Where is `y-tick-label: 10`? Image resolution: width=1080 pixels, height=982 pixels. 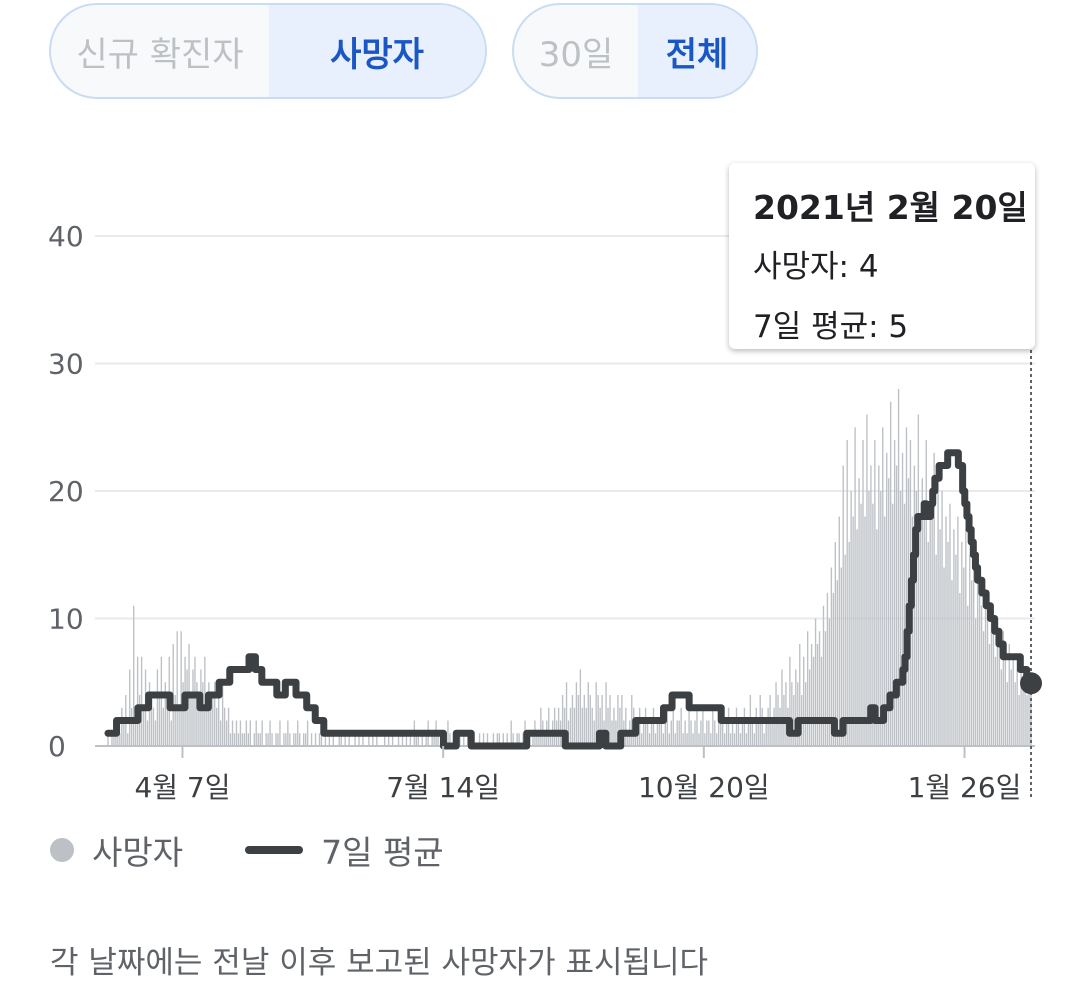
y-tick-label: 10 is located at coordinates (66, 619).